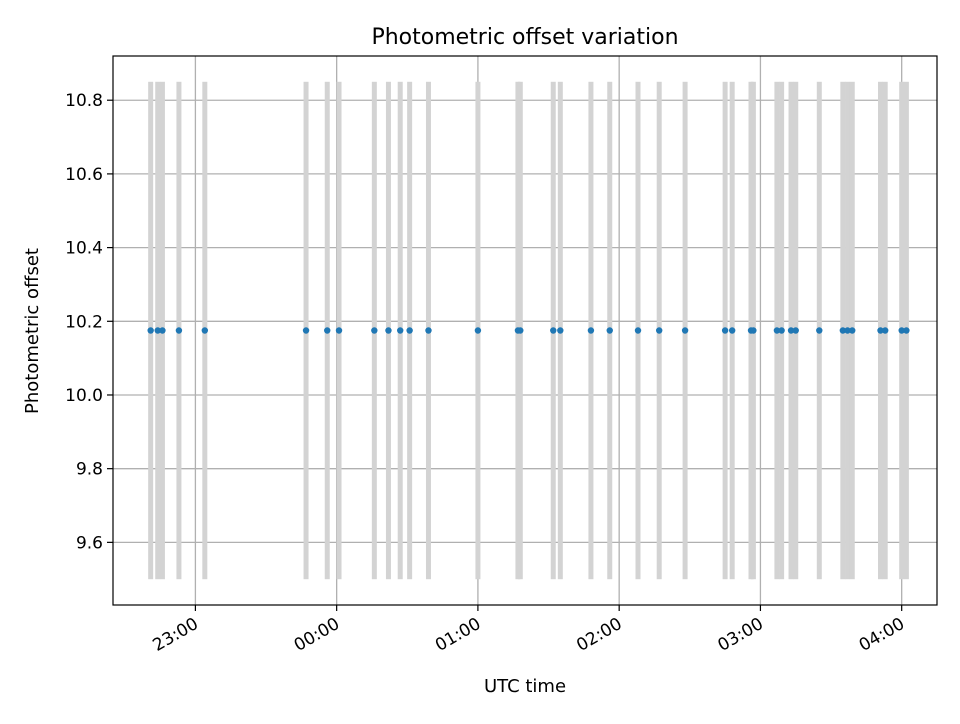 The height and width of the screenshot is (724, 960). I want to click on chart-title: Photometric offset variation, so click(524, 37).